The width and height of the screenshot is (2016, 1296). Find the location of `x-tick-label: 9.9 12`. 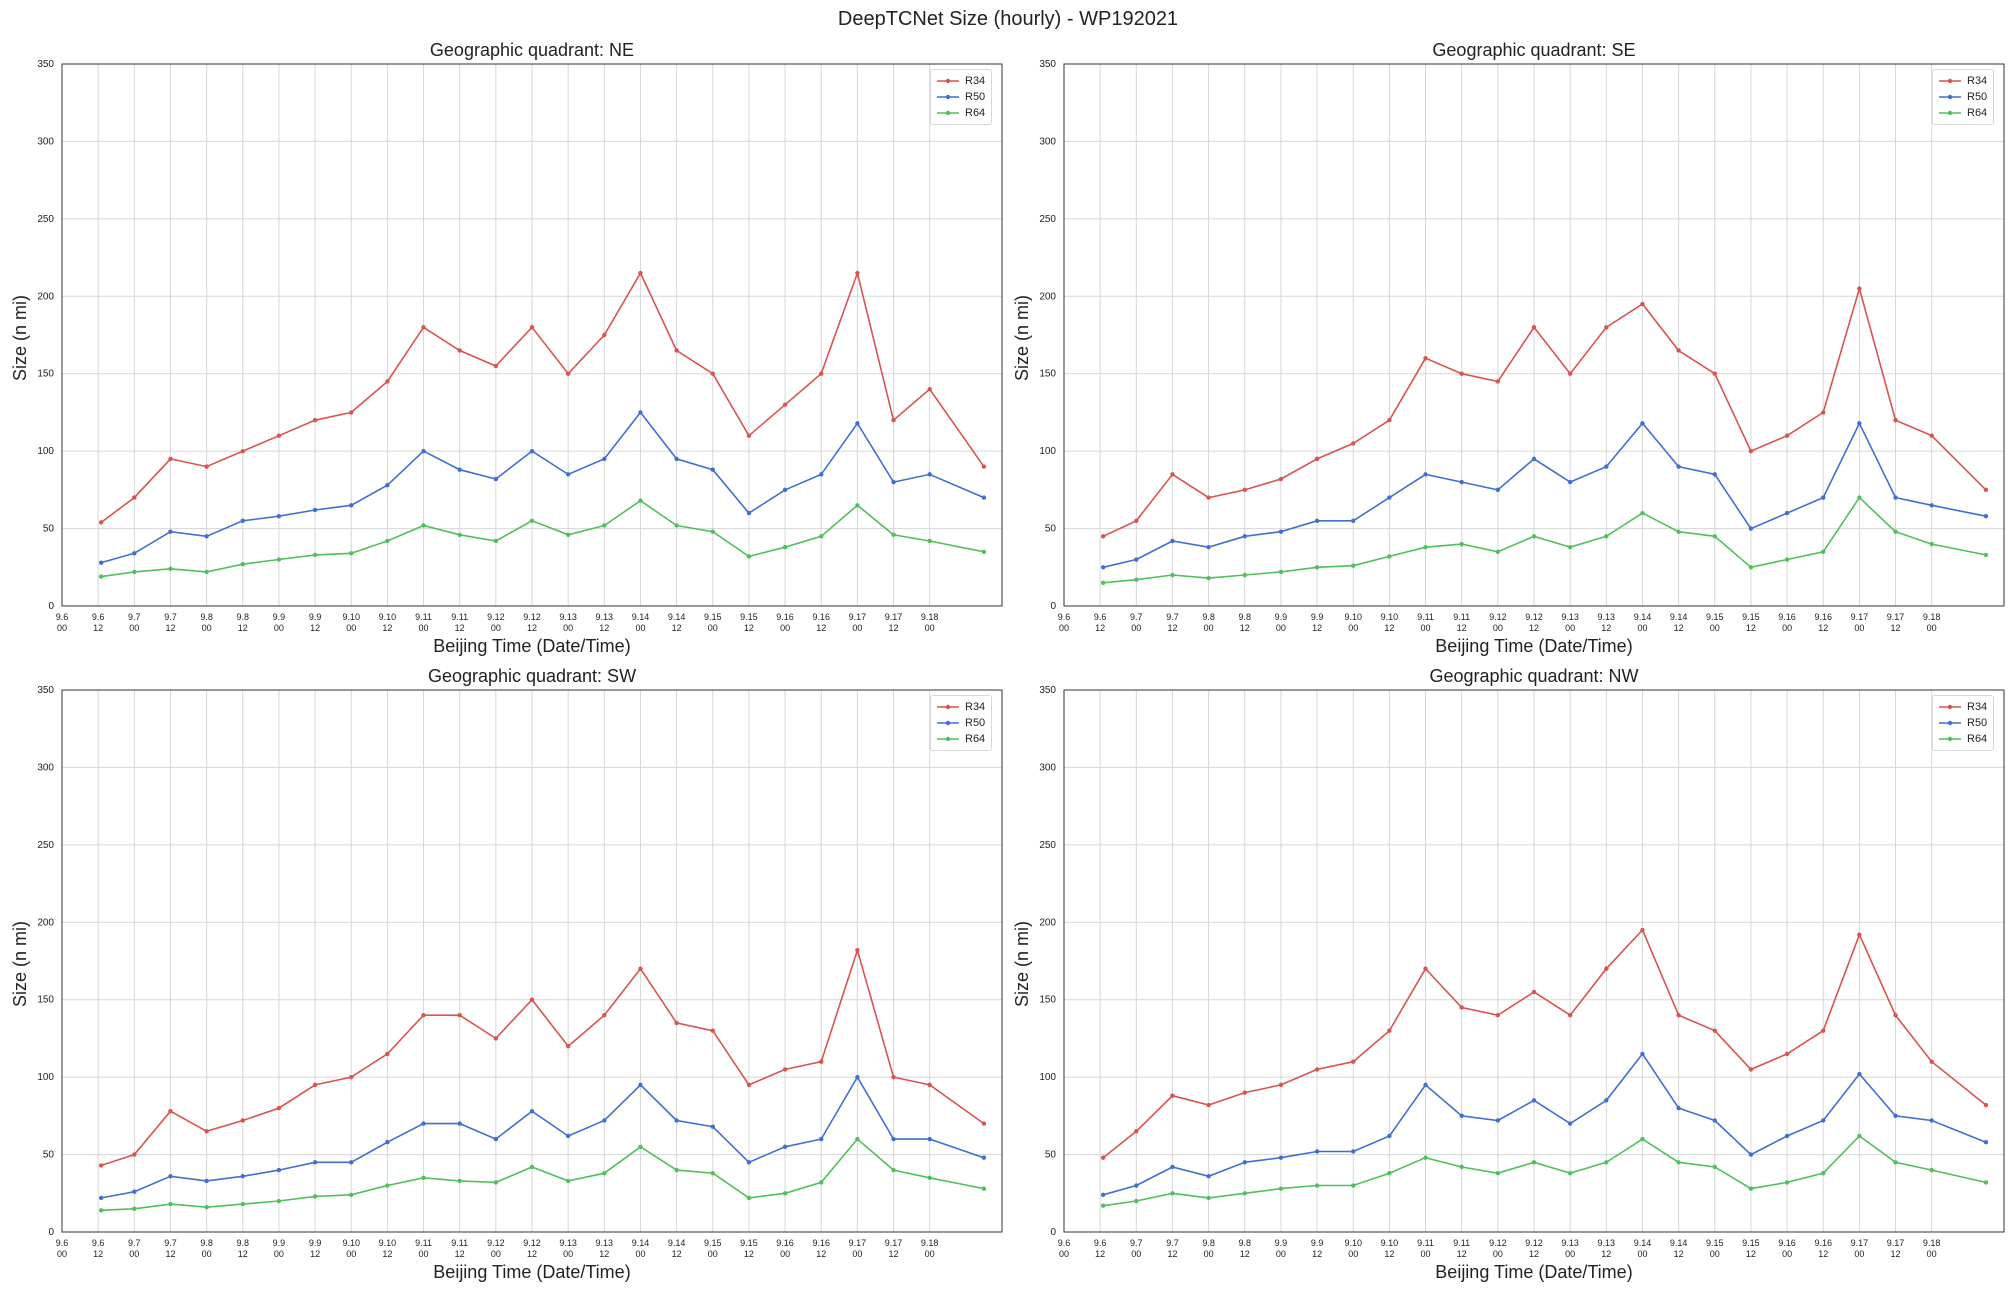

x-tick-label: 9.9 12 is located at coordinates (315, 622).